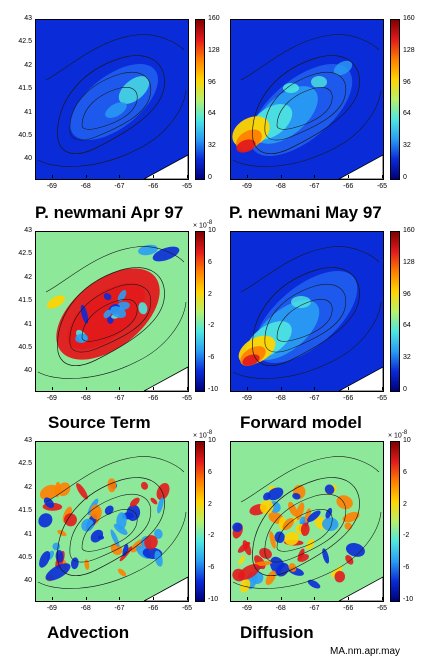 The width and height of the screenshot is (430, 672). I want to click on y-tick-label: 40.5, so click(25, 135).